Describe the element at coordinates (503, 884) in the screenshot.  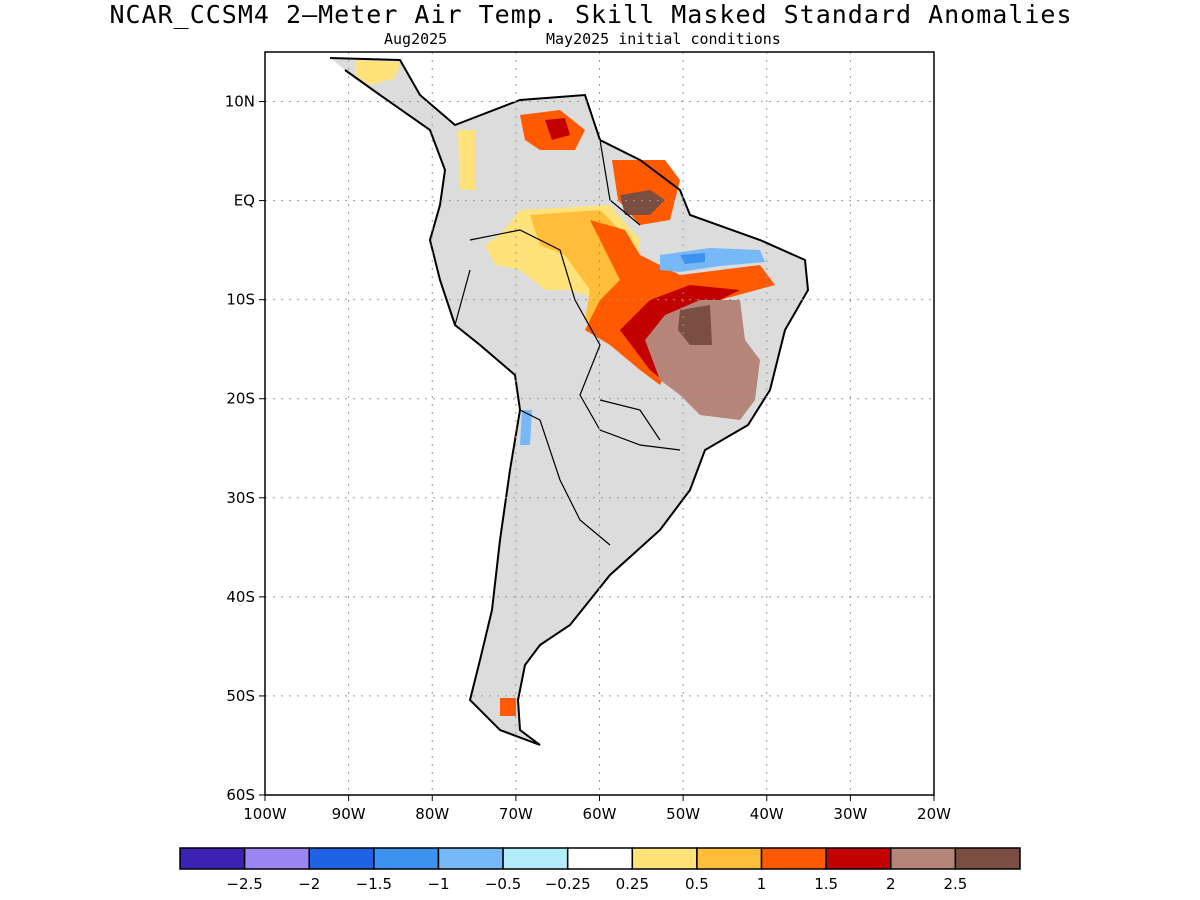
I see `colorbar-label: −0.5` at that location.